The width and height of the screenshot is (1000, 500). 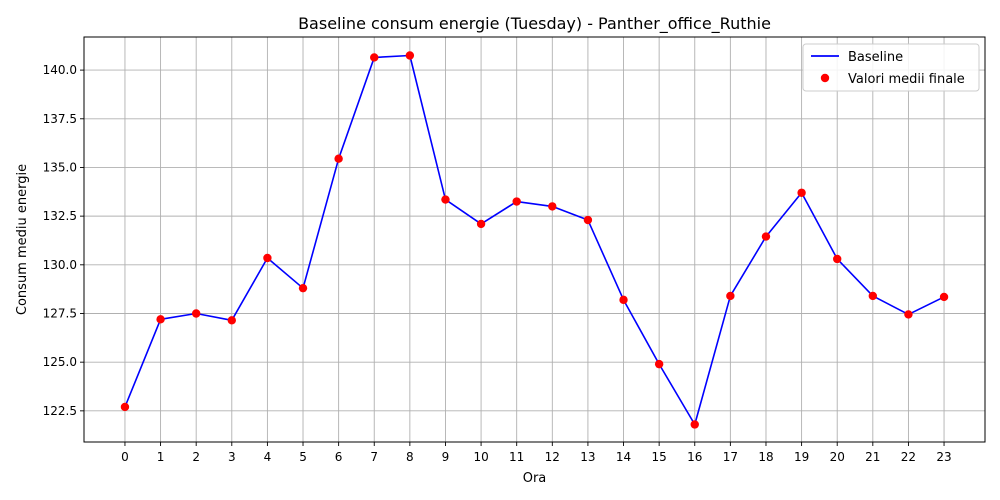 I want to click on y-tick-label: 137.5, so click(x=60, y=119).